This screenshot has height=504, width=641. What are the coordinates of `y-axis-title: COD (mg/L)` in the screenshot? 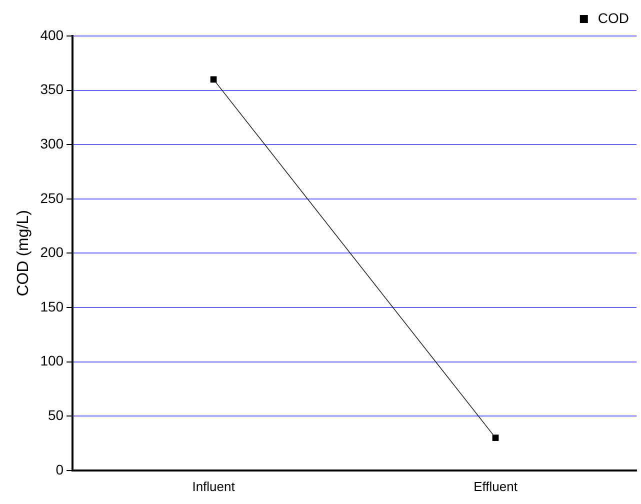 It's located at (23, 253).